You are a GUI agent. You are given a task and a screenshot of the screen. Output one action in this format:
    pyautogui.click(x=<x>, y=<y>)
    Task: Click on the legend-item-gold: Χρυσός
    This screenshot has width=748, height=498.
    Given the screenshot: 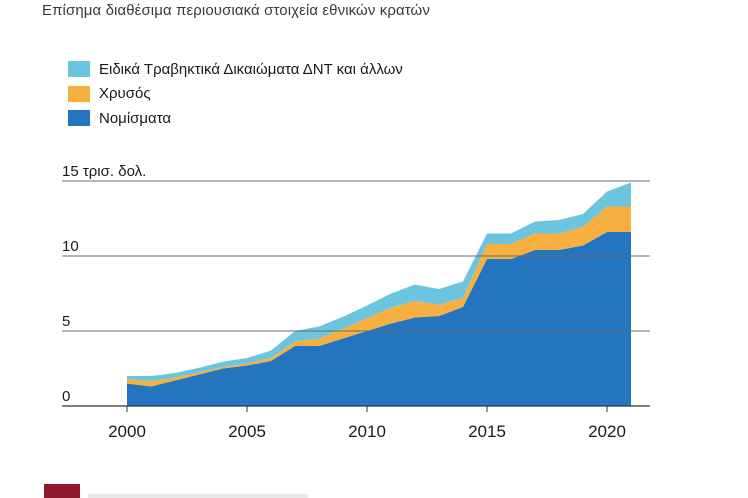 What is the action you would take?
    pyautogui.click(x=235, y=94)
    